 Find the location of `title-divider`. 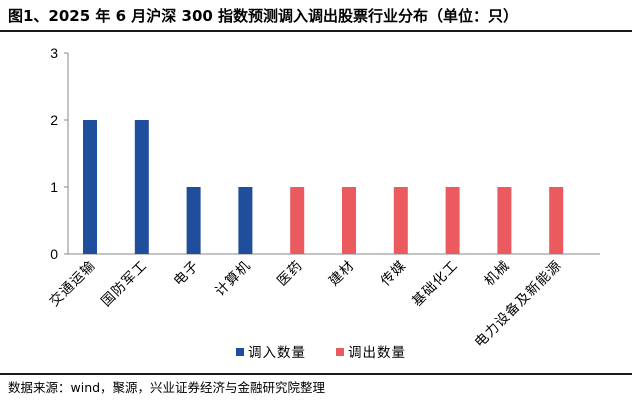

title-divider is located at coordinates (316, 31).